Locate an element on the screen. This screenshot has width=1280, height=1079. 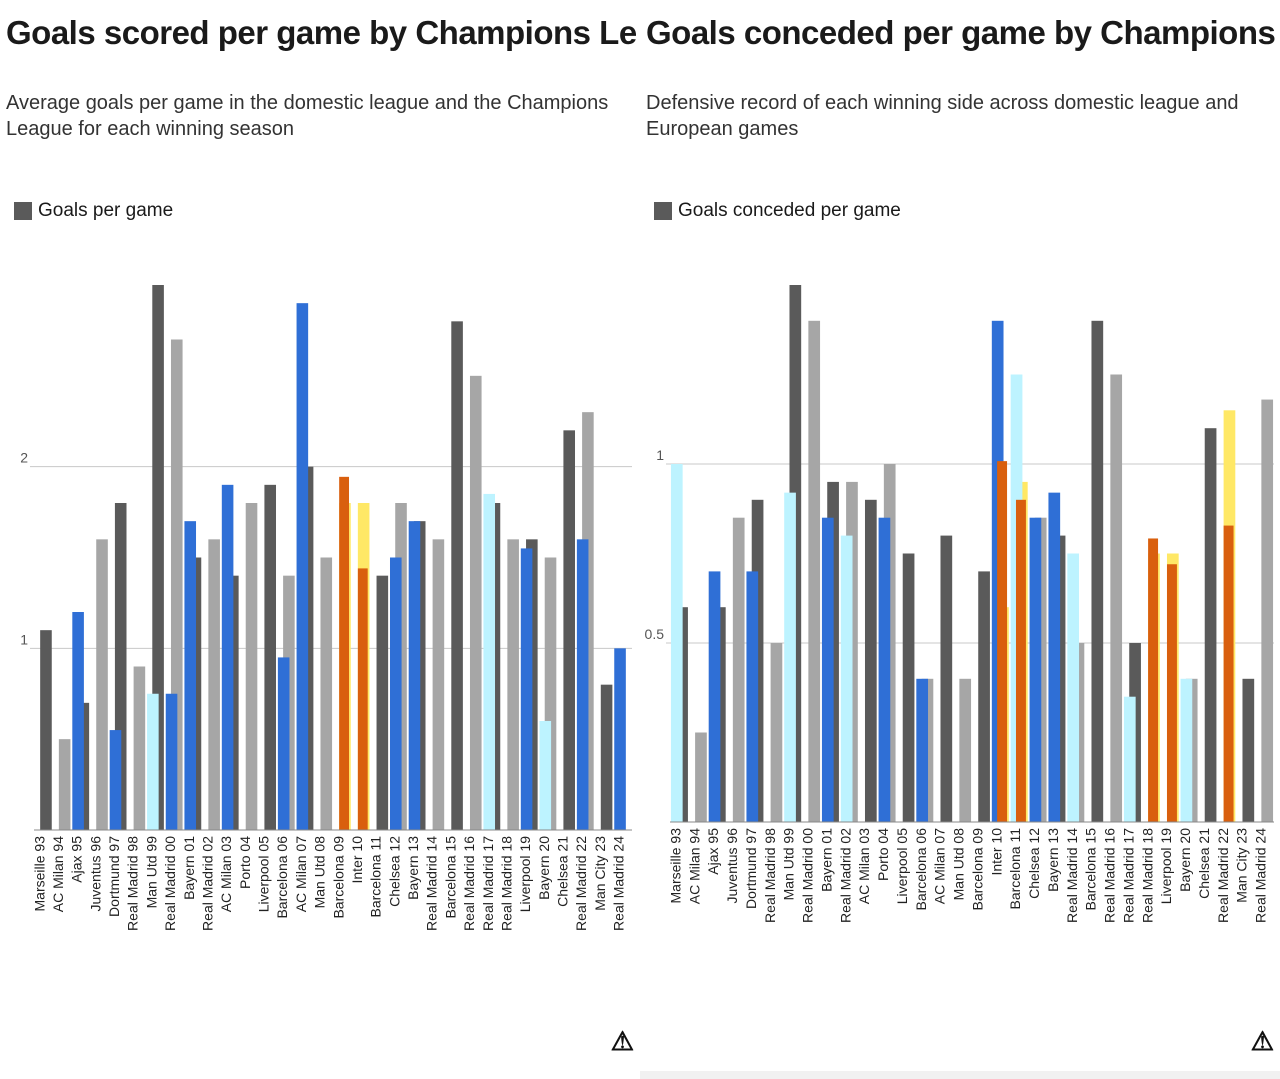
x-tick-label: Chelsea 21 is located at coordinates (563, 871).